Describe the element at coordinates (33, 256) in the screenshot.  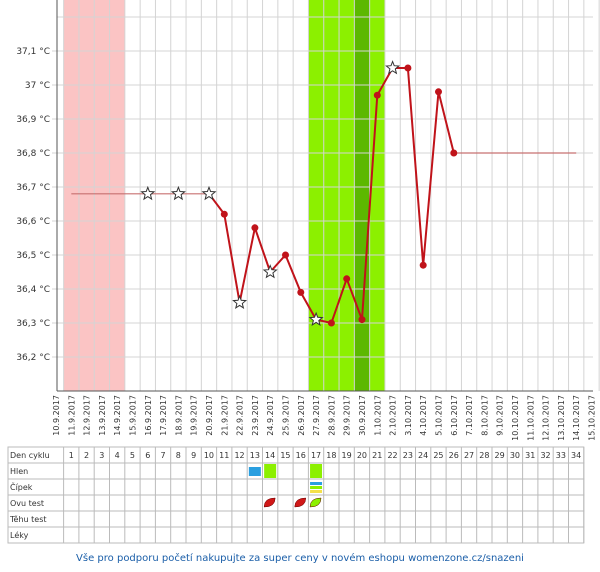
I see `y-tick-label: 36,5 °C` at that location.